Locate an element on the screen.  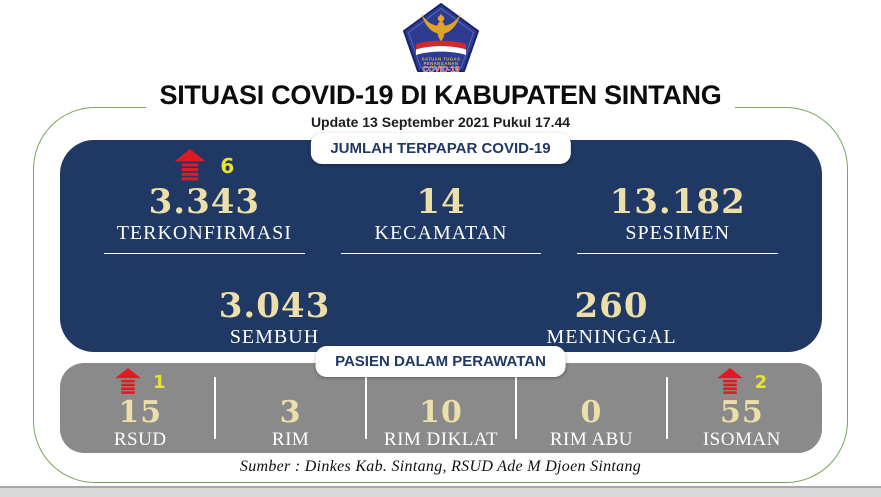
stat-meninggal: 260 MENINGGAL is located at coordinates (611, 319).